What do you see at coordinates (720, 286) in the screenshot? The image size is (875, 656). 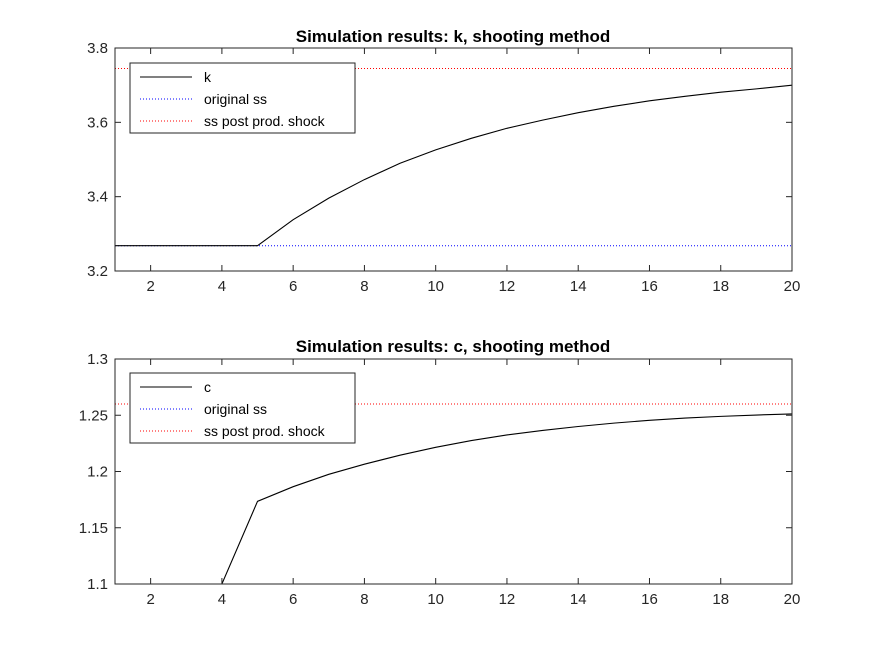 I see `x-tick-label-k: 18` at bounding box center [720, 286].